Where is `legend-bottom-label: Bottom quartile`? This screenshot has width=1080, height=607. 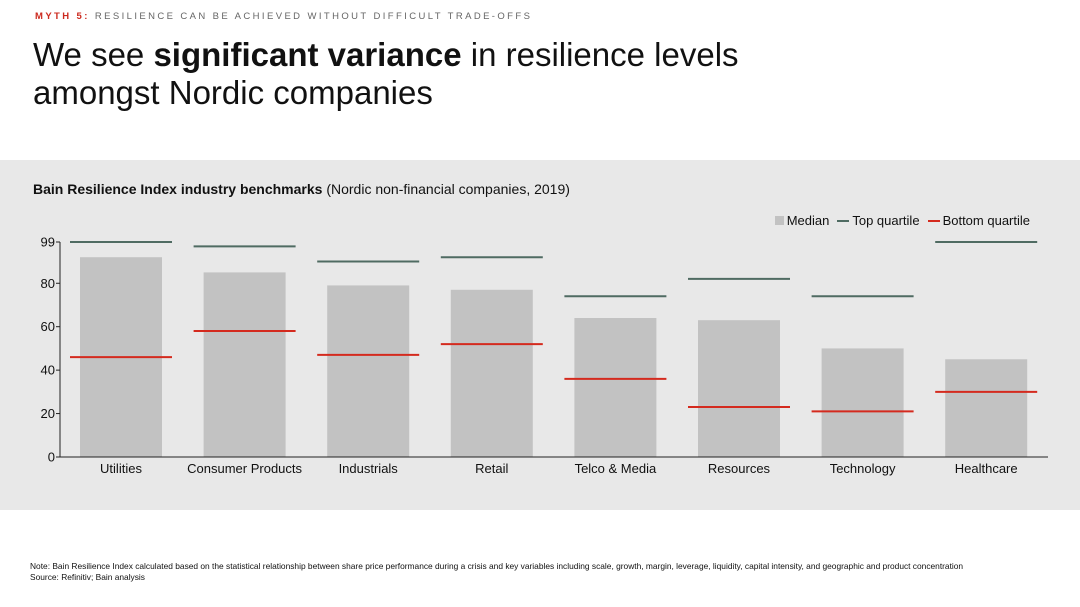
legend-bottom-label: Bottom quartile is located at coordinates (986, 220).